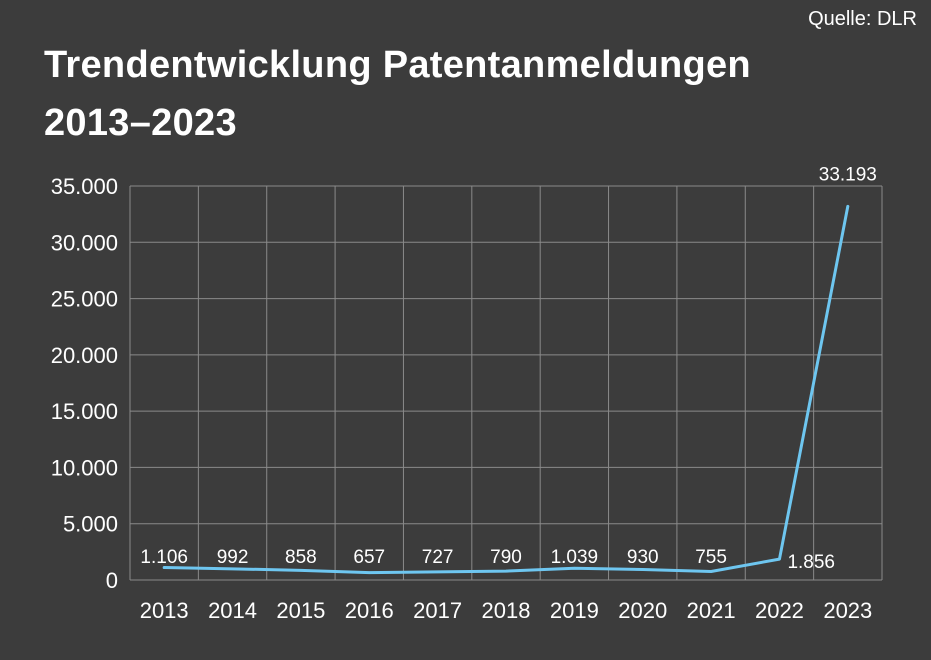 The height and width of the screenshot is (660, 931). I want to click on x-tick-label: 2018, so click(506, 610).